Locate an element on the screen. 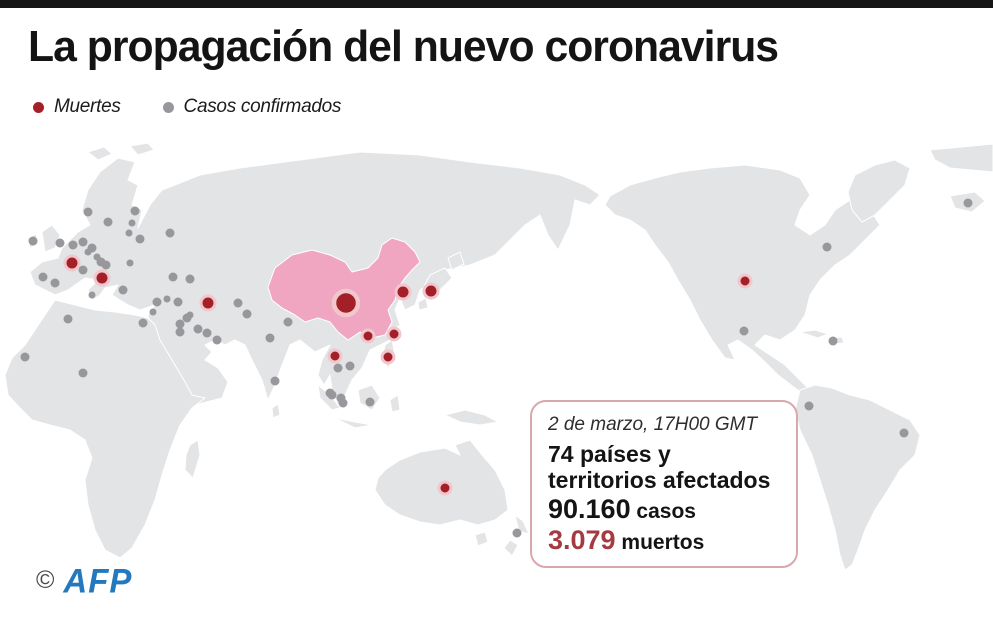 This screenshot has width=993, height=620. timestamp: 2 de marzo, 17H00 GMT is located at coordinates (653, 424).